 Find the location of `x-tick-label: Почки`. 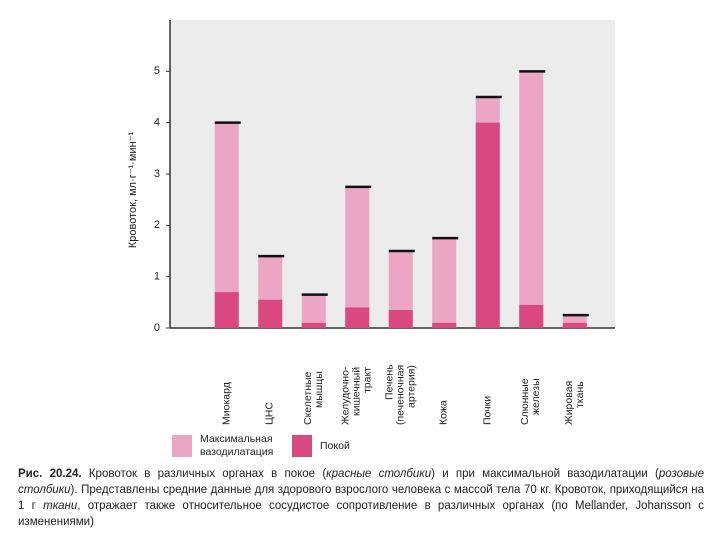

x-tick-label: Почки is located at coordinates (487, 410).